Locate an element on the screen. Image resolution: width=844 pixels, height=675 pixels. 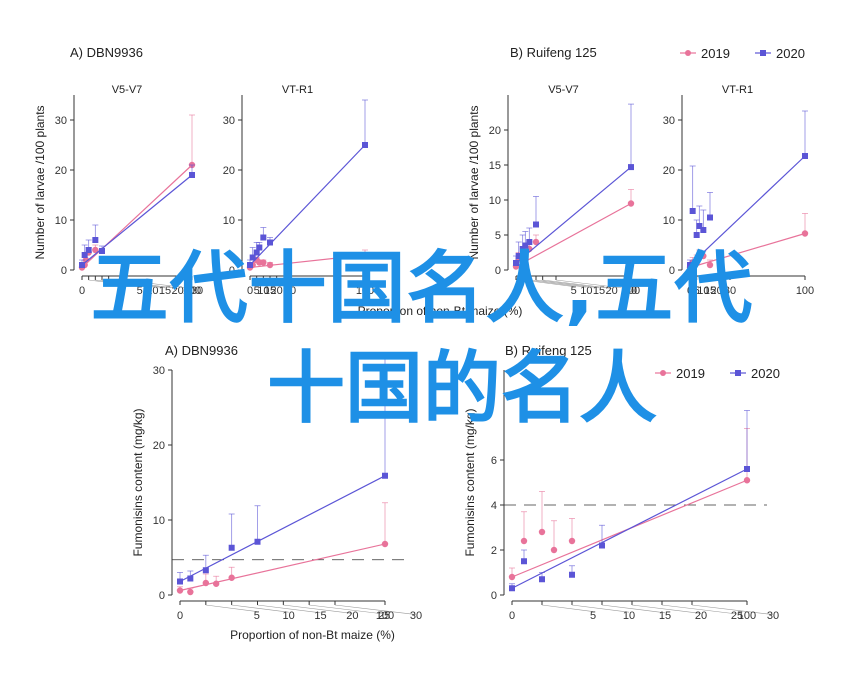
x-tick-label: 25 is located at coordinates (384, 616).